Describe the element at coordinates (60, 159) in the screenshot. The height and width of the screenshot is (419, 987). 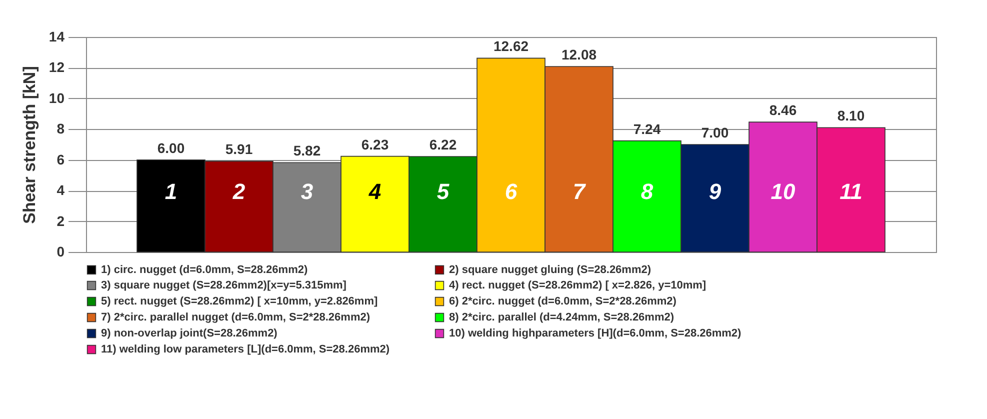
I see `y-tick-label: 6` at that location.